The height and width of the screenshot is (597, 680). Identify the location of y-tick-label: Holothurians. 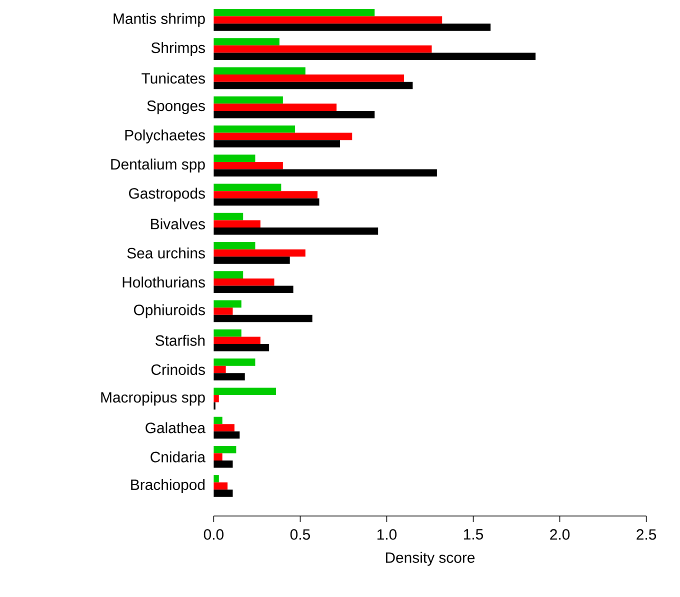
(163, 282).